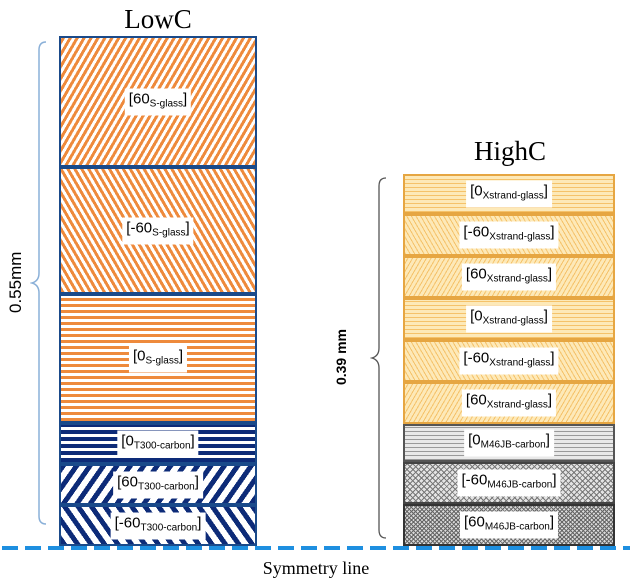 The height and width of the screenshot is (585, 632). I want to click on highc-ply: [60M46JB-carbon], so click(509, 525).